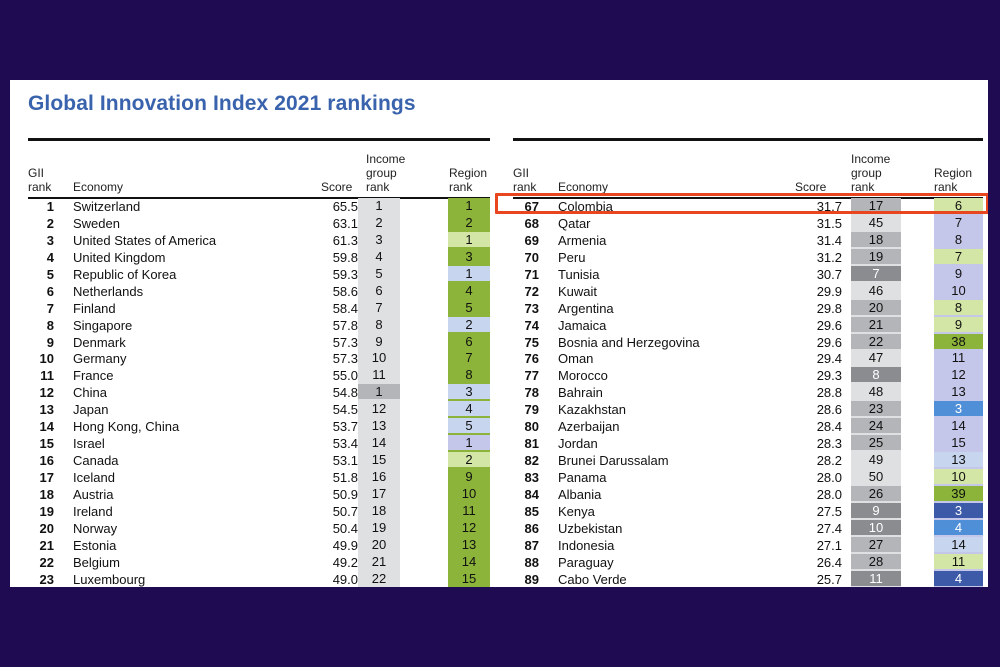 Image resolution: width=1000 pixels, height=667 pixels. I want to click on colombia-highlight-box, so click(741, 203).